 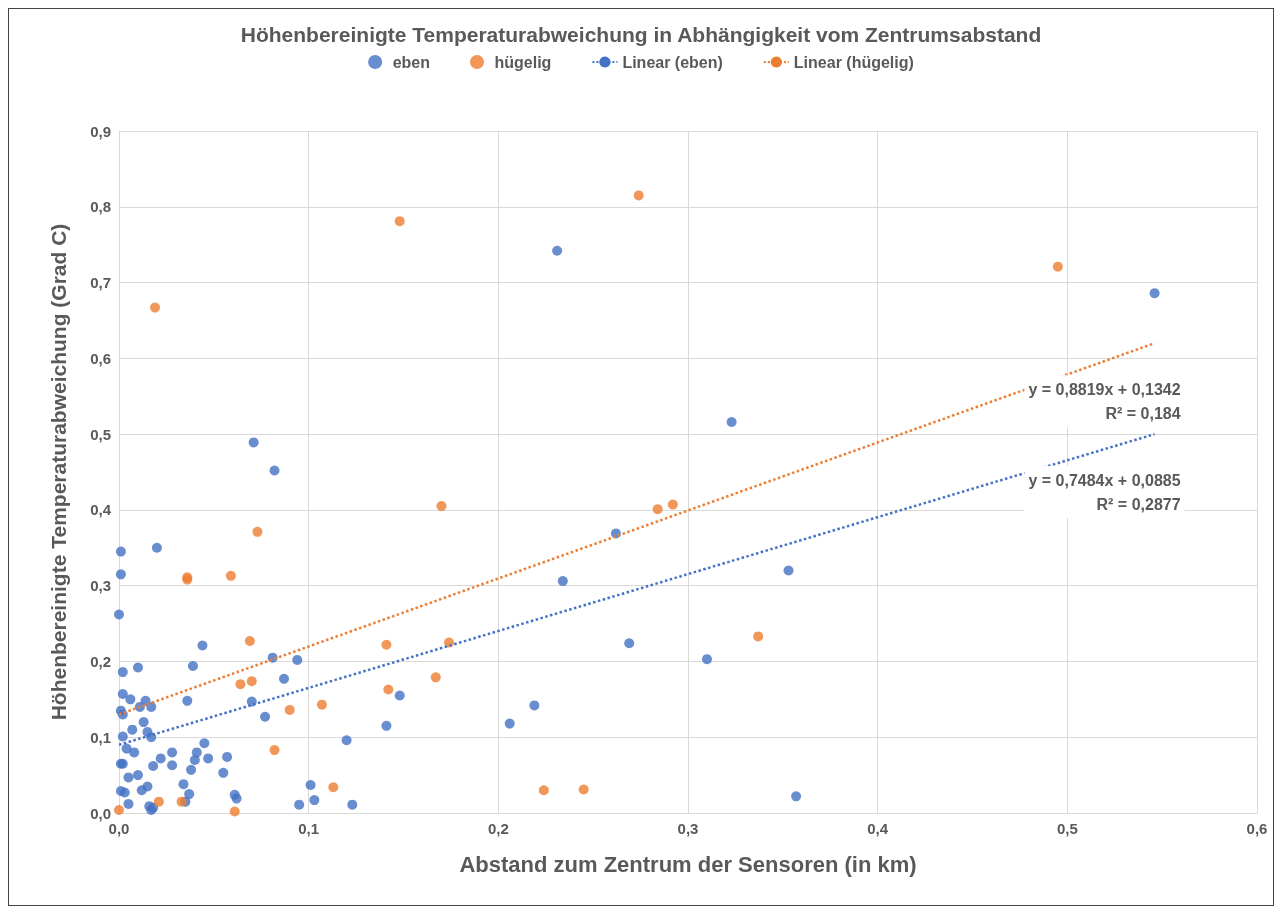 I want to click on x-tick-label: 0,0, so click(x=119, y=828).